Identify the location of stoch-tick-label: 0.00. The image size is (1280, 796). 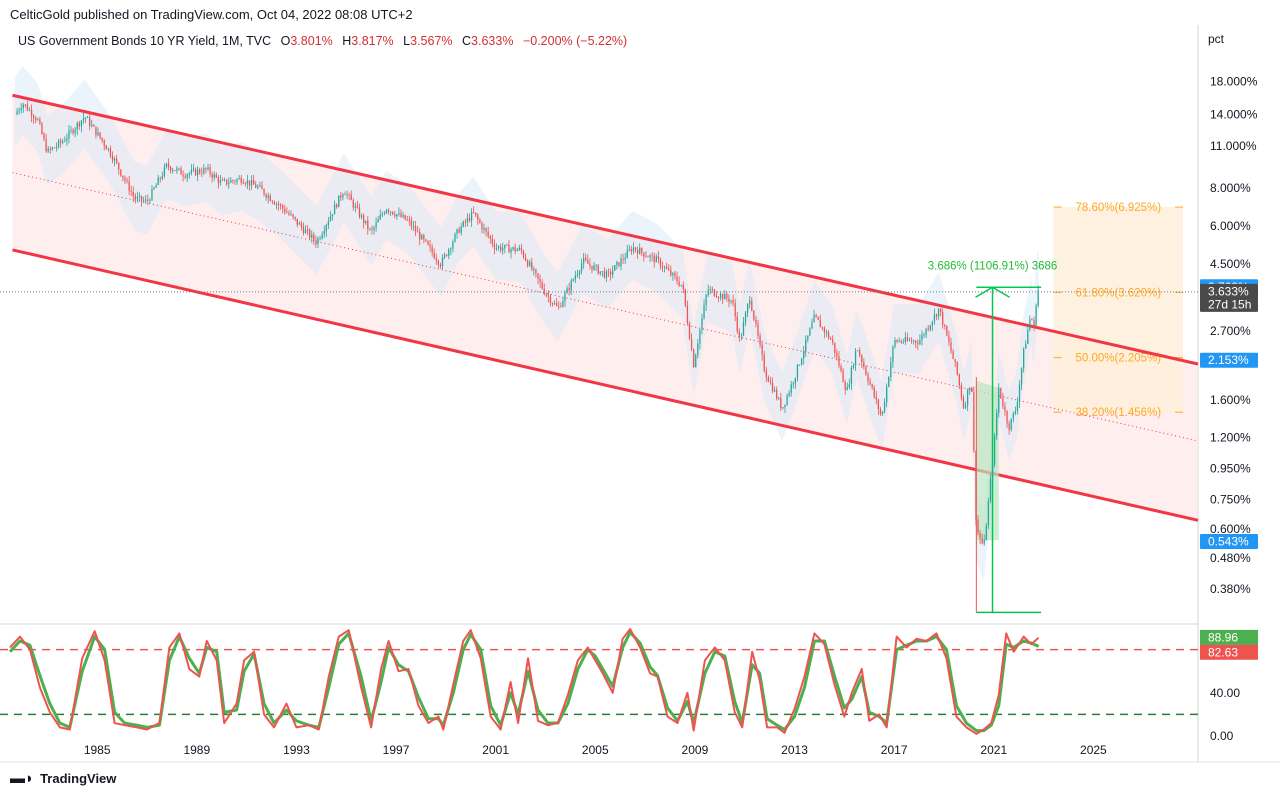
(1222, 736).